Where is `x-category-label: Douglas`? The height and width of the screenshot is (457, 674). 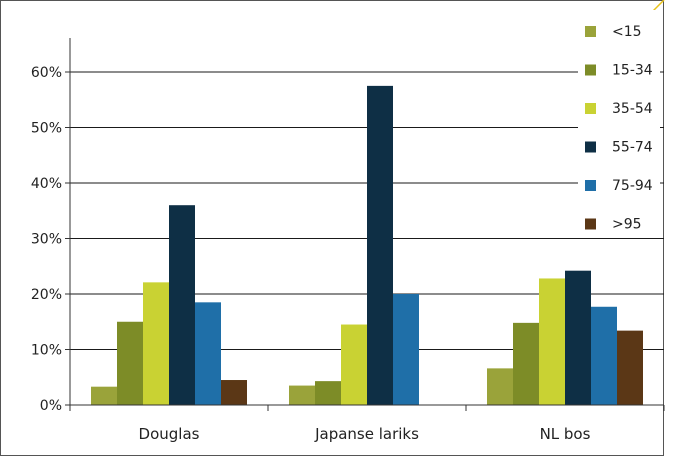 x-category-label: Douglas is located at coordinates (169, 434).